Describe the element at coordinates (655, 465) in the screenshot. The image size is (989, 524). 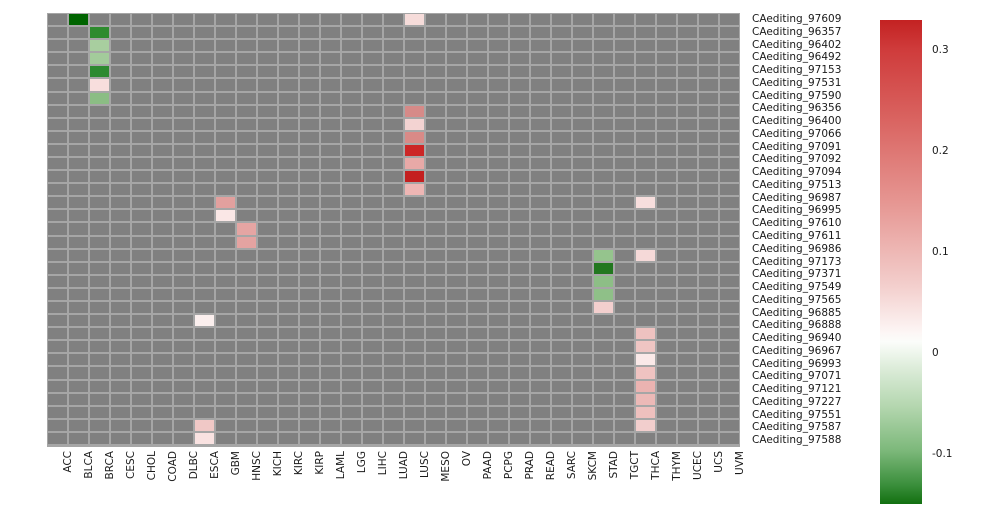
I see `column-label: THCA` at that location.